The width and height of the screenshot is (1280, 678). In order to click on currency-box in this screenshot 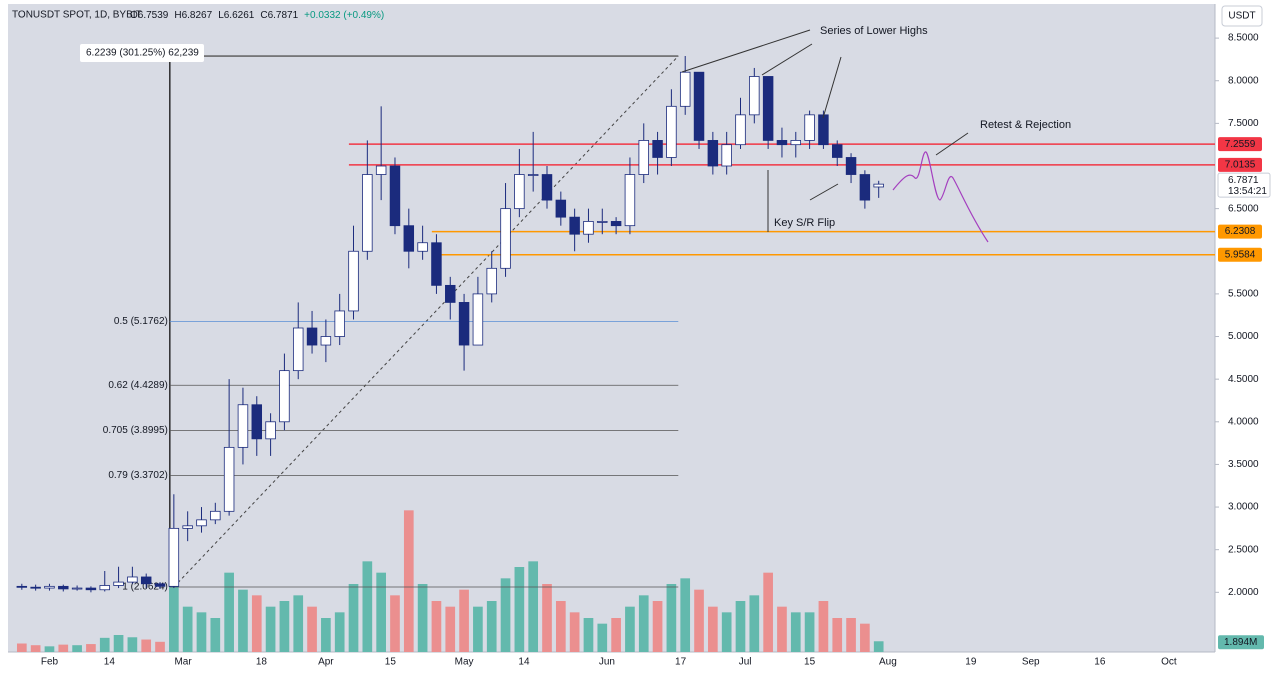, I will do `click(1242, 16)`.